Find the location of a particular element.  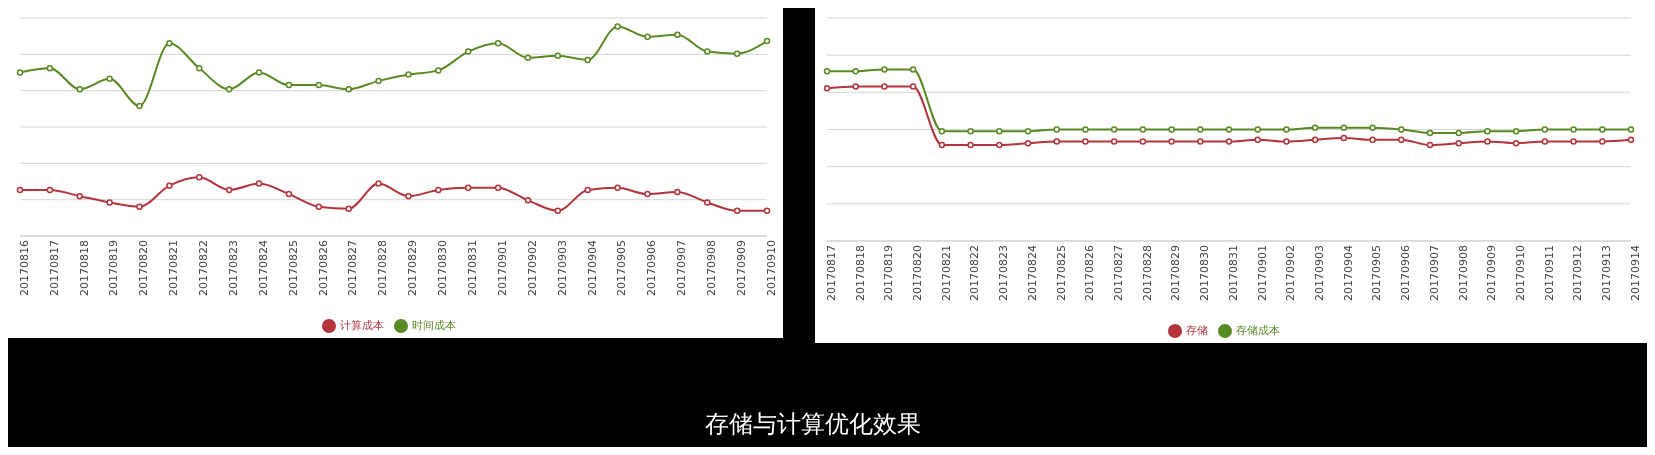

x-tick-label: 20170816 is located at coordinates (24, 268).